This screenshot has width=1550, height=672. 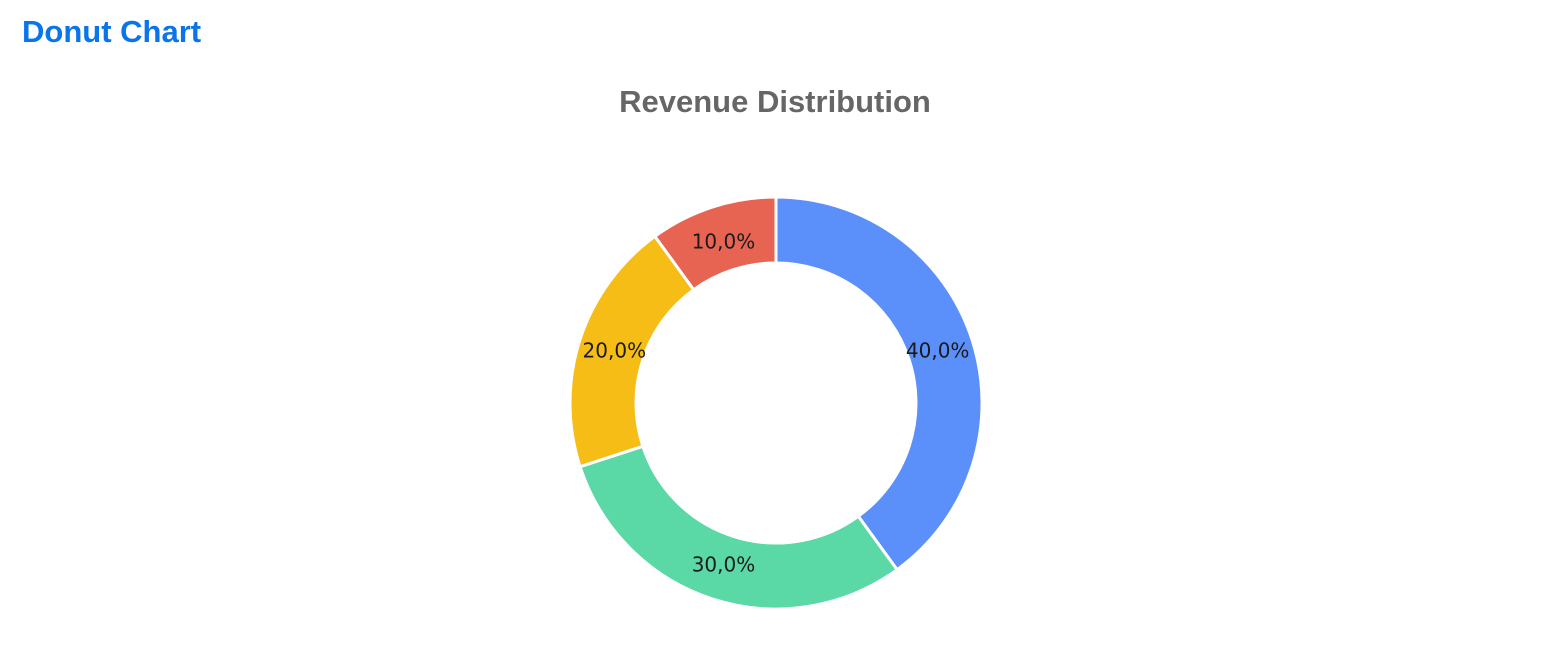 I want to click on page-title: Donut Chart, so click(x=112, y=31).